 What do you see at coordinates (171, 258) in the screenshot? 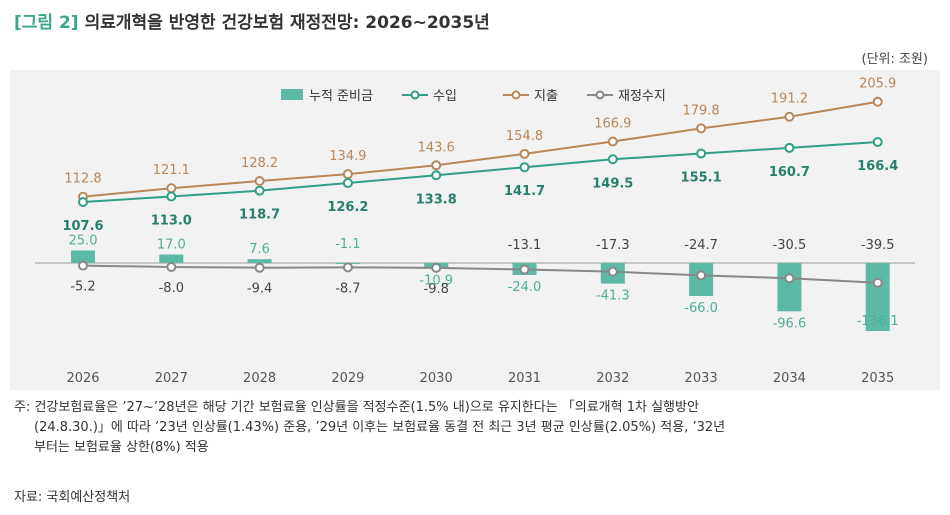
I see `bar-reserve-2027` at bounding box center [171, 258].